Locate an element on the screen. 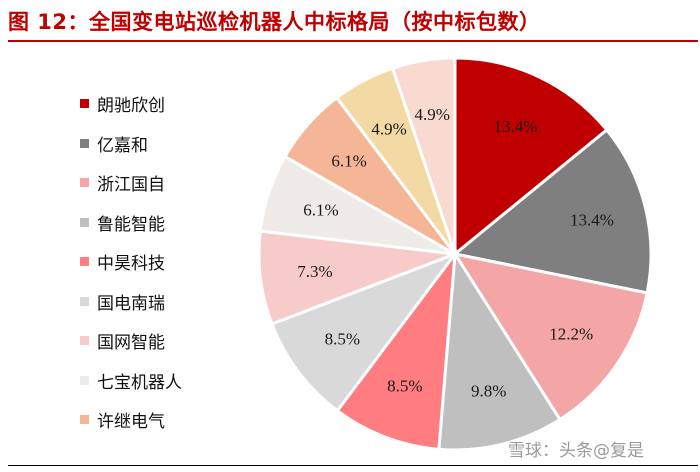 The image size is (700, 472). legend-item-4: 鲁能智能 is located at coordinates (165, 223).